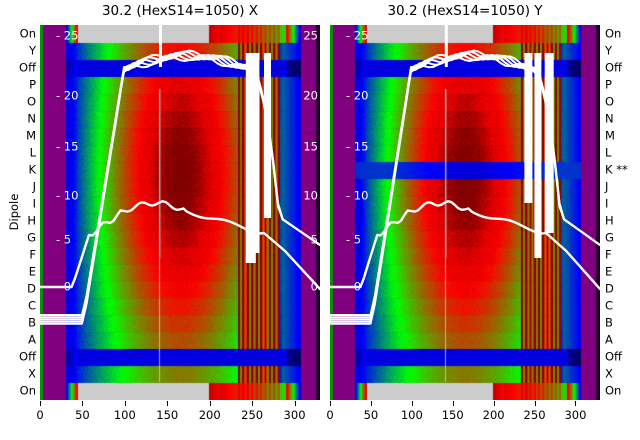  Describe the element at coordinates (609, 322) in the screenshot. I see `category-tick-label: B` at that location.